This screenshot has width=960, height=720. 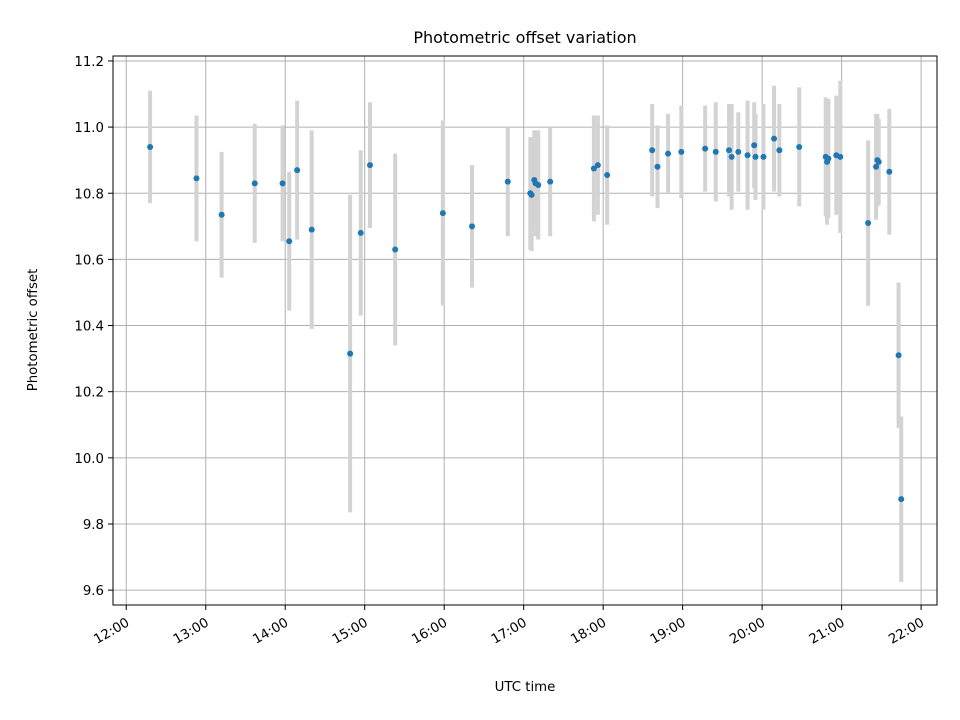 What do you see at coordinates (89, 327) in the screenshot?
I see `y-tick-label: 10.4` at bounding box center [89, 327].